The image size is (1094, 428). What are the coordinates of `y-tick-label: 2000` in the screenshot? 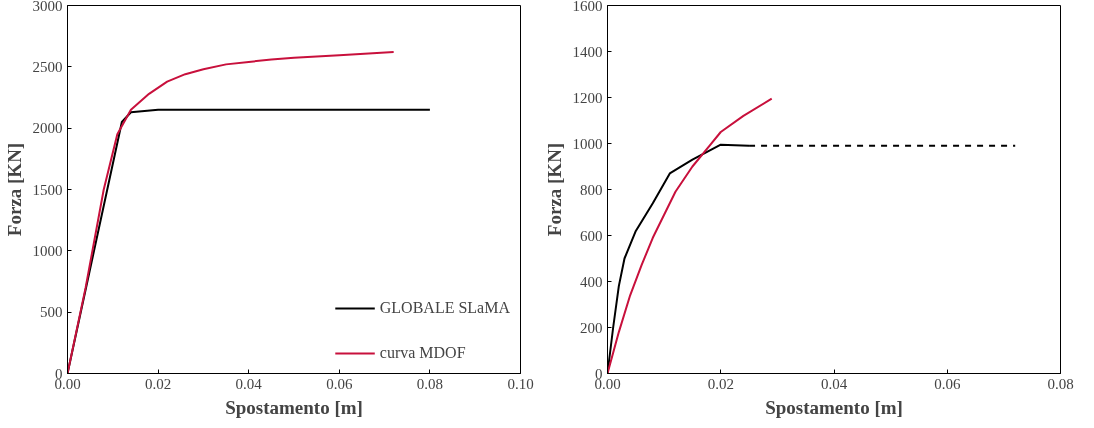 It's located at (47, 128).